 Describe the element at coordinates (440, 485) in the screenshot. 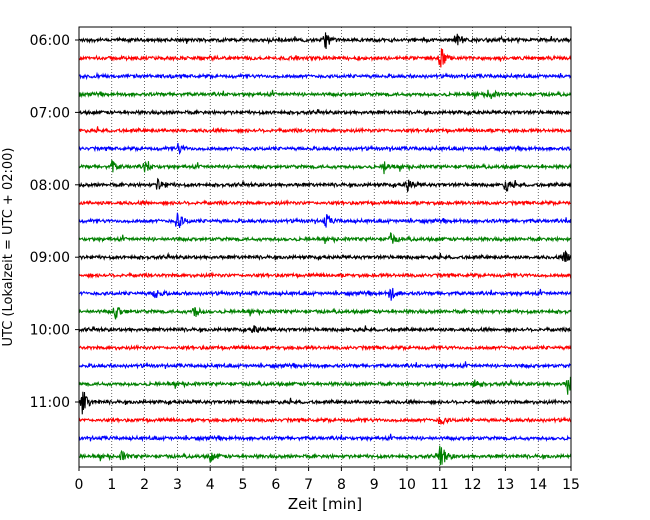

I see `x-tick-label: 11` at that location.